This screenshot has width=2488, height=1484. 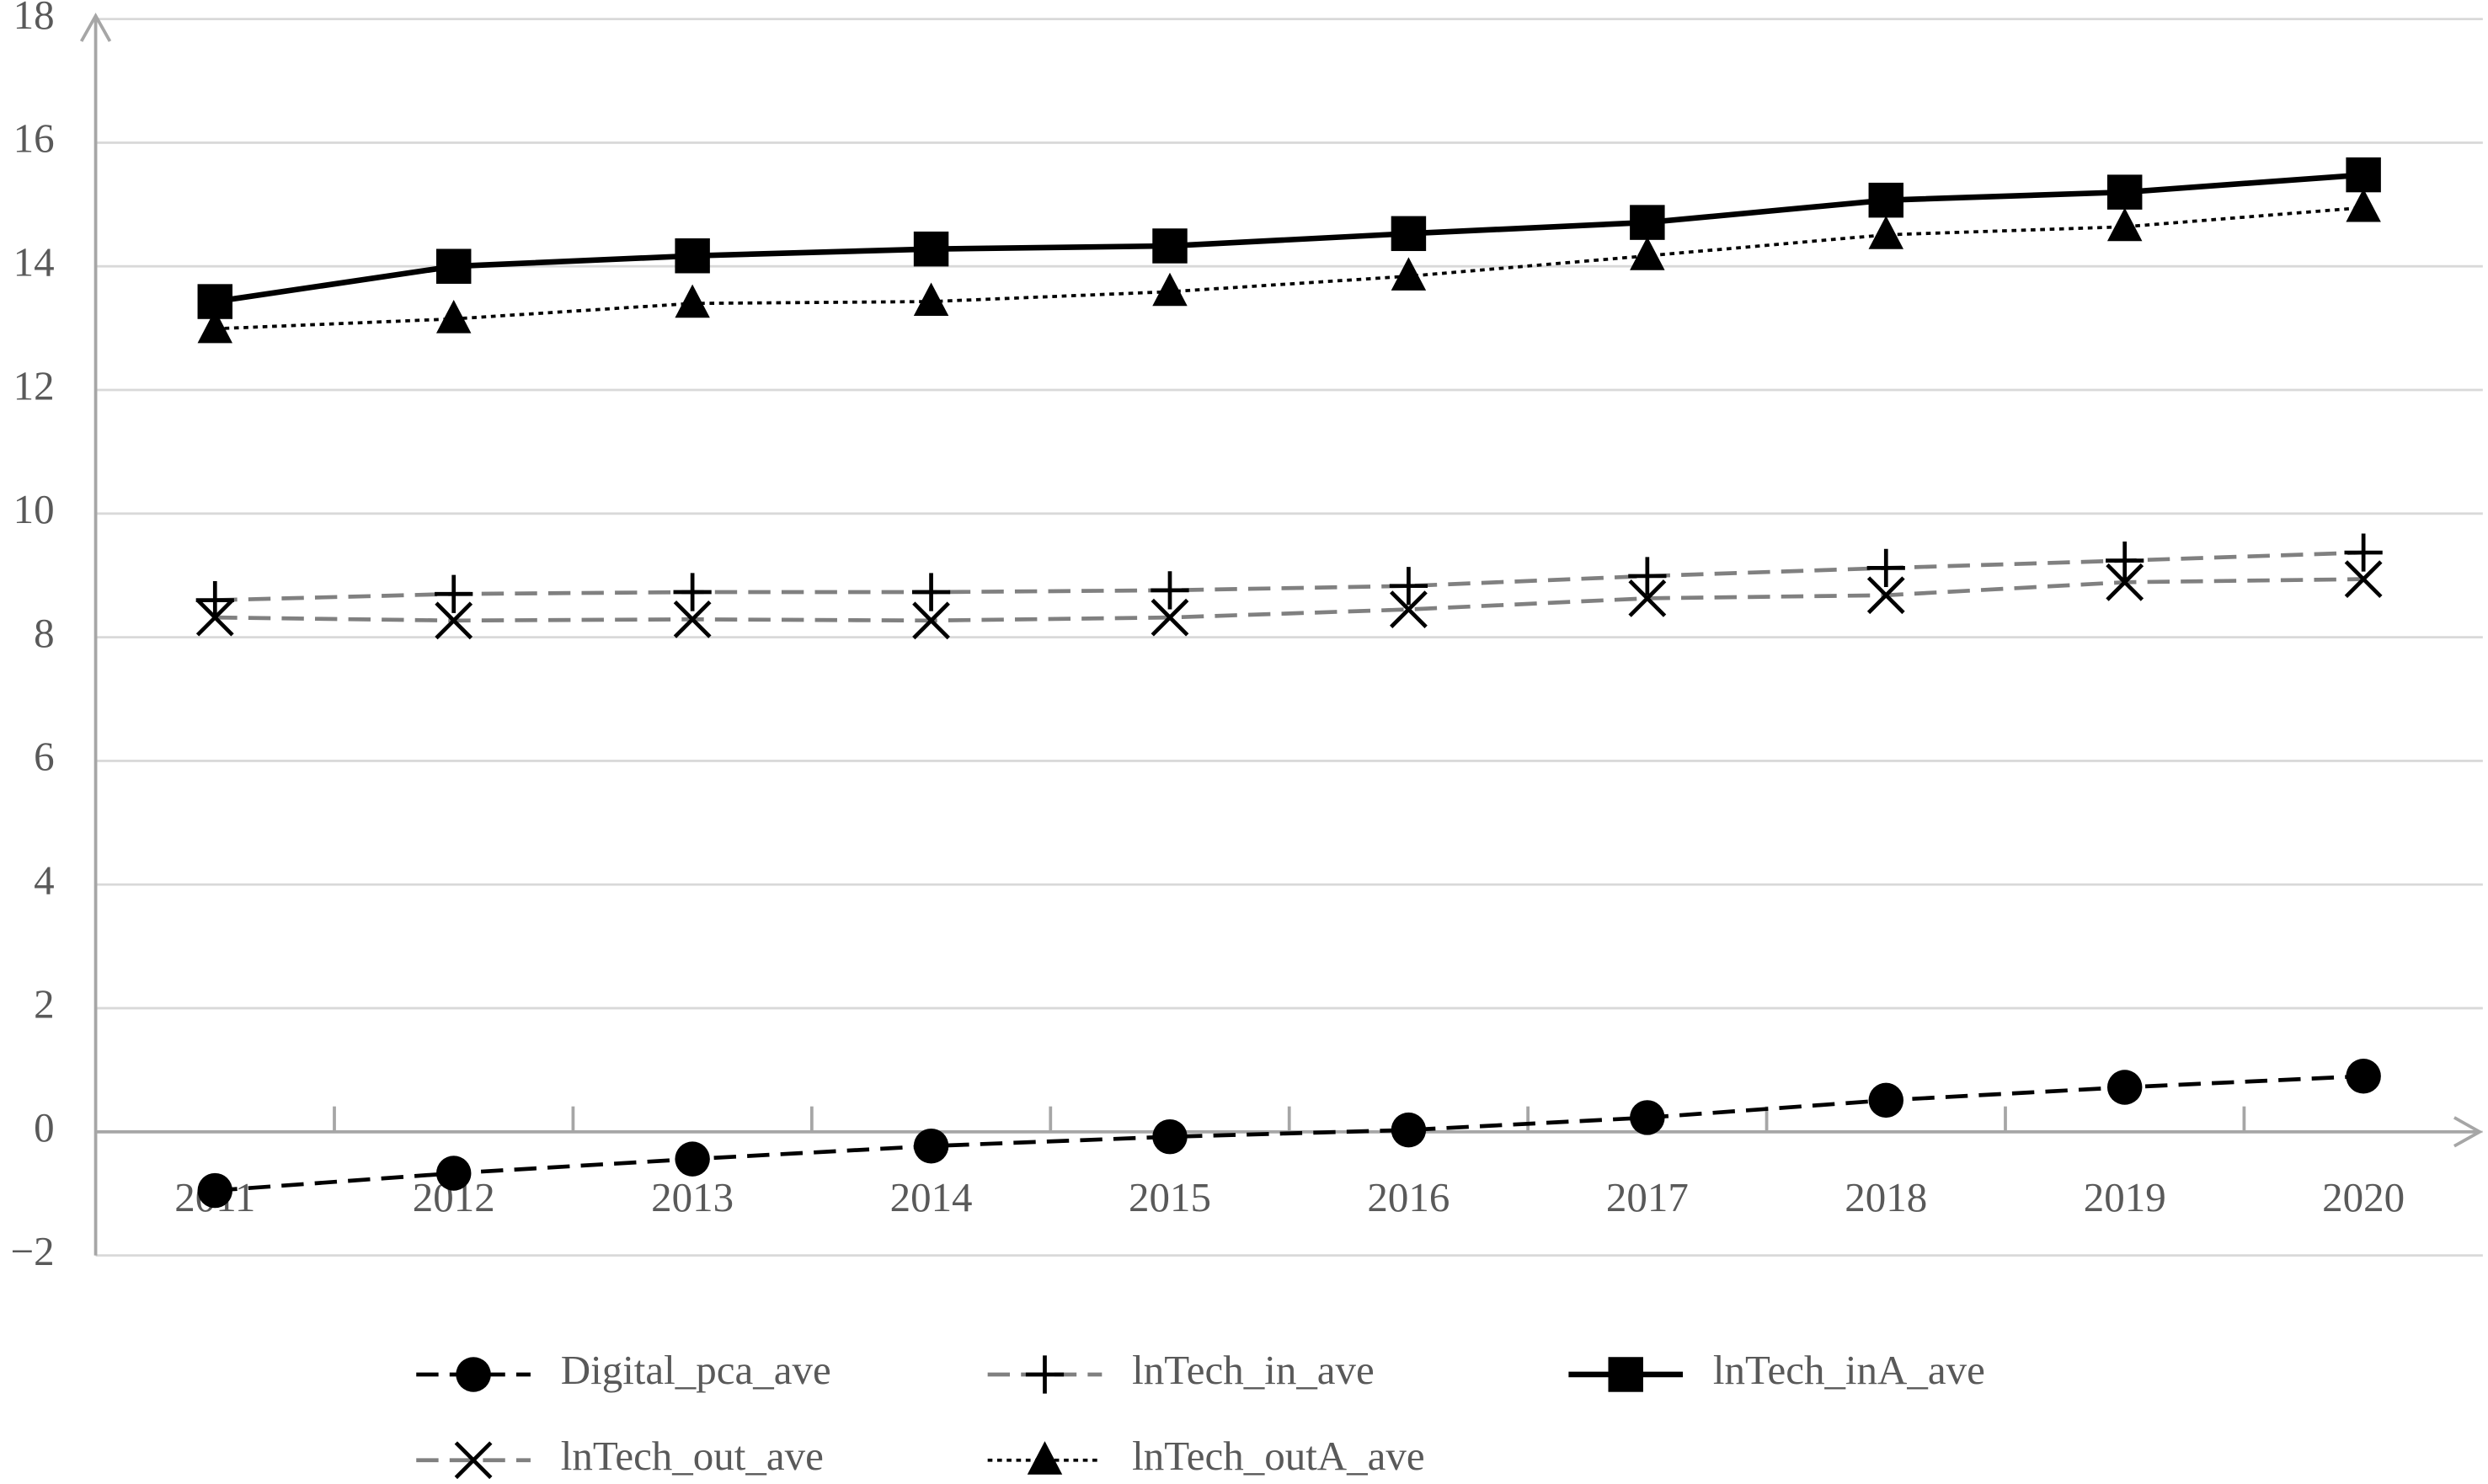 What do you see at coordinates (34, 138) in the screenshot?
I see `y-tick-label: 16` at bounding box center [34, 138].